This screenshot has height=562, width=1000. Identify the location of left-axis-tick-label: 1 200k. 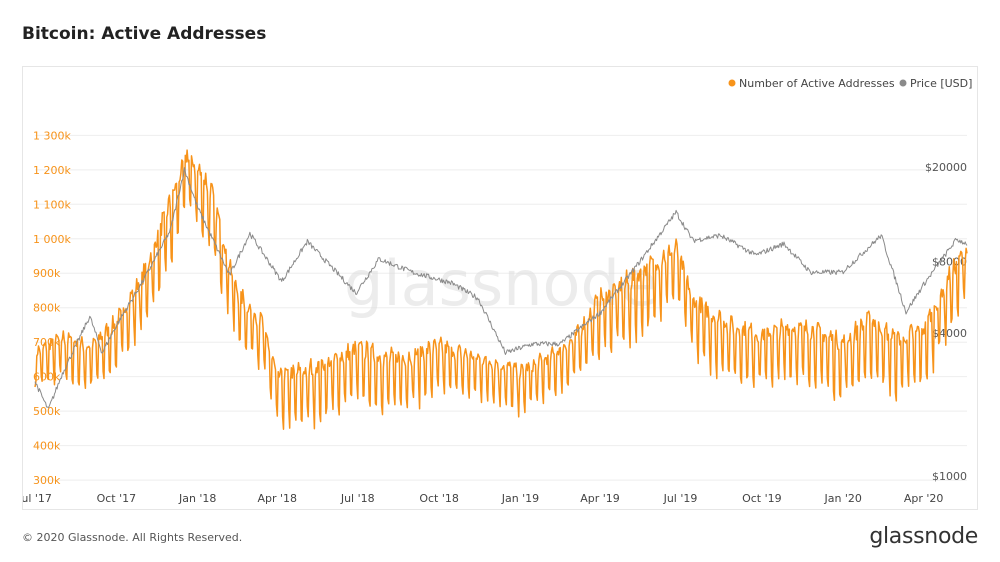
(52, 170).